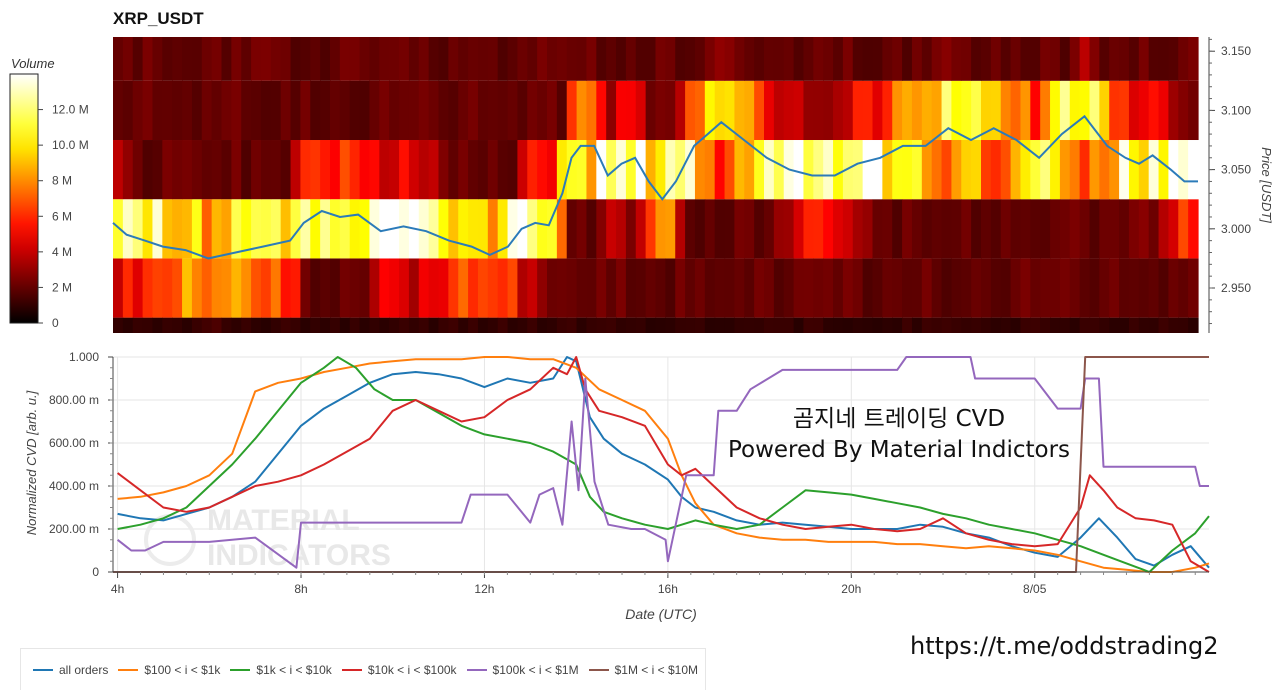 Image resolution: width=1280 pixels, height=690 pixels. I want to click on legend-item: $100k < i < $1M, so click(522, 670).